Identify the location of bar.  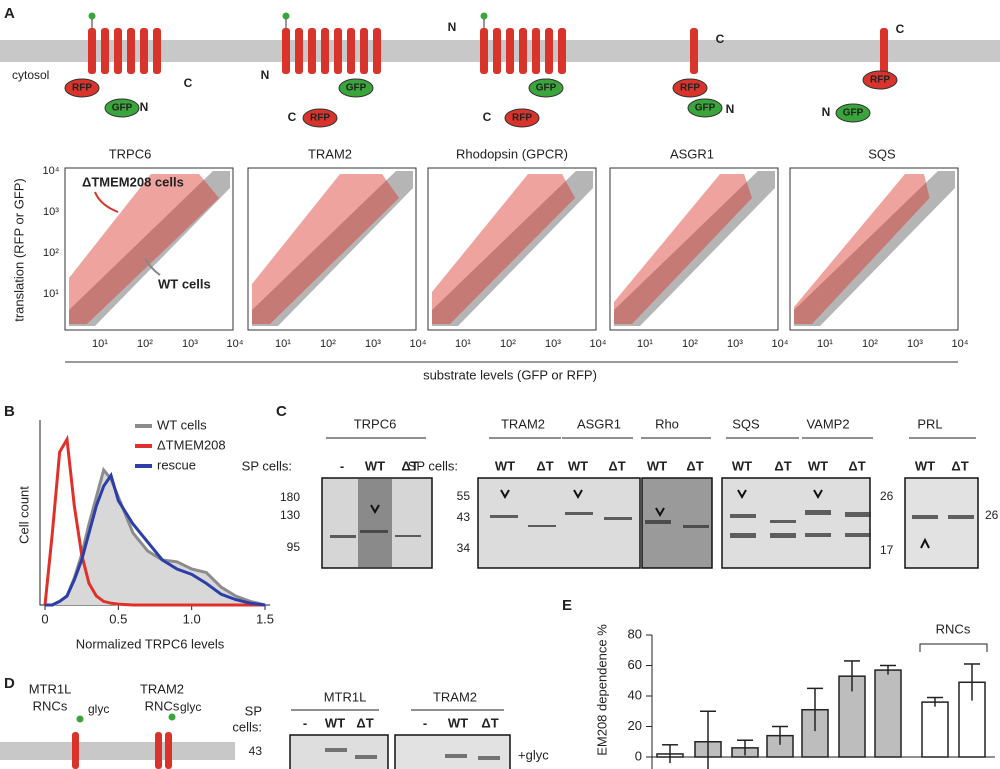
(888, 713).